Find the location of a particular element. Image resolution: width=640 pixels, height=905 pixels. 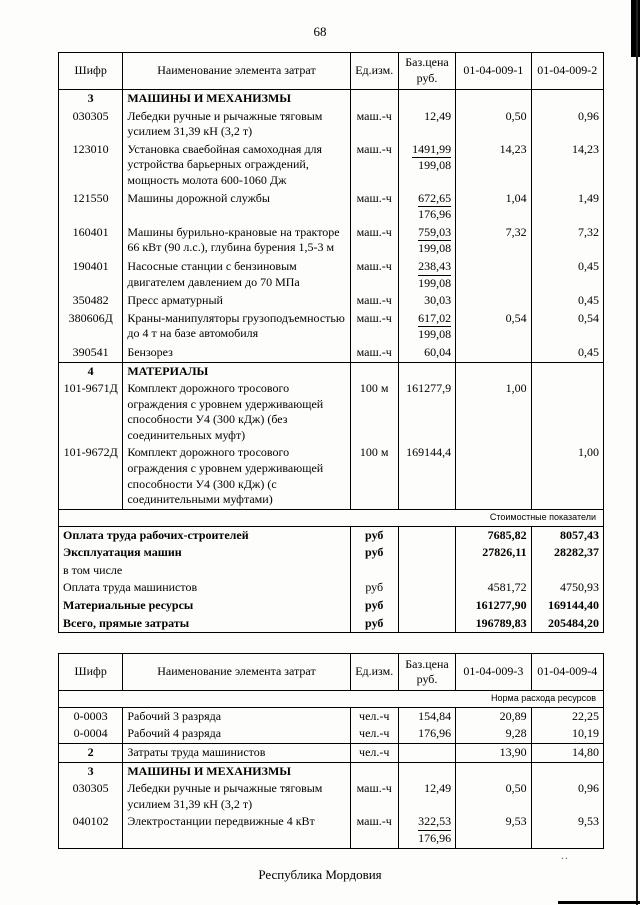

resource-norm-label: Норма расхода ресурсов is located at coordinates (331, 699).